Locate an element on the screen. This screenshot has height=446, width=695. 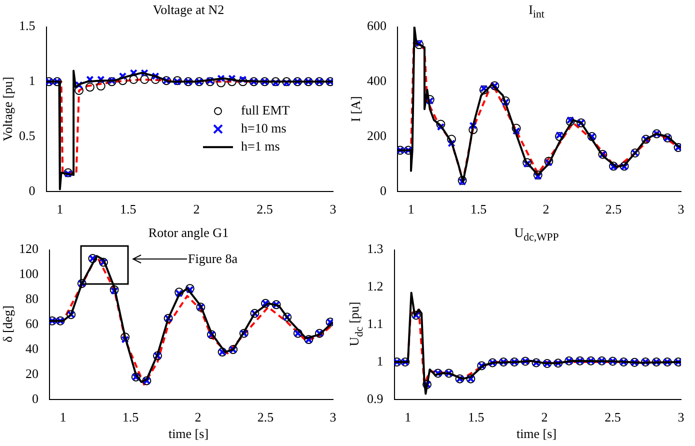
y-tick-label: 200 is located at coordinates (376, 135).